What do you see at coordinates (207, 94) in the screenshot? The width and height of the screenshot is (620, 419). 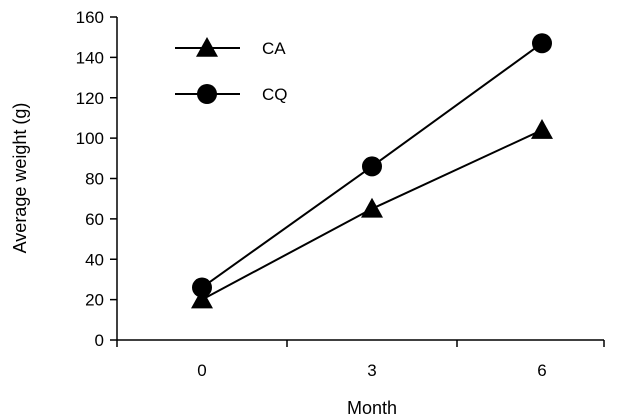 I see `legend-marker-cq` at bounding box center [207, 94].